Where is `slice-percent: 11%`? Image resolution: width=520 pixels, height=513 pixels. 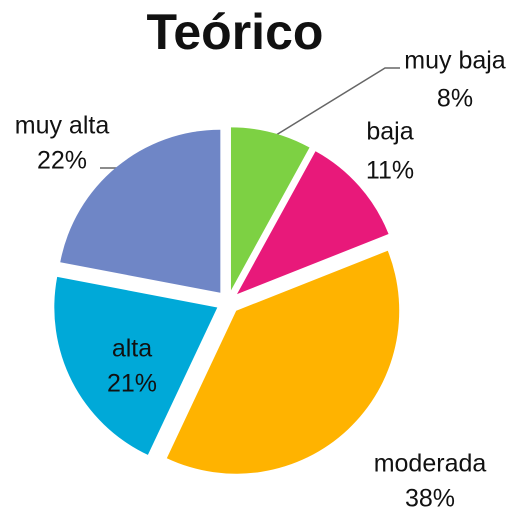
slice-percent: 11% is located at coordinates (390, 171).